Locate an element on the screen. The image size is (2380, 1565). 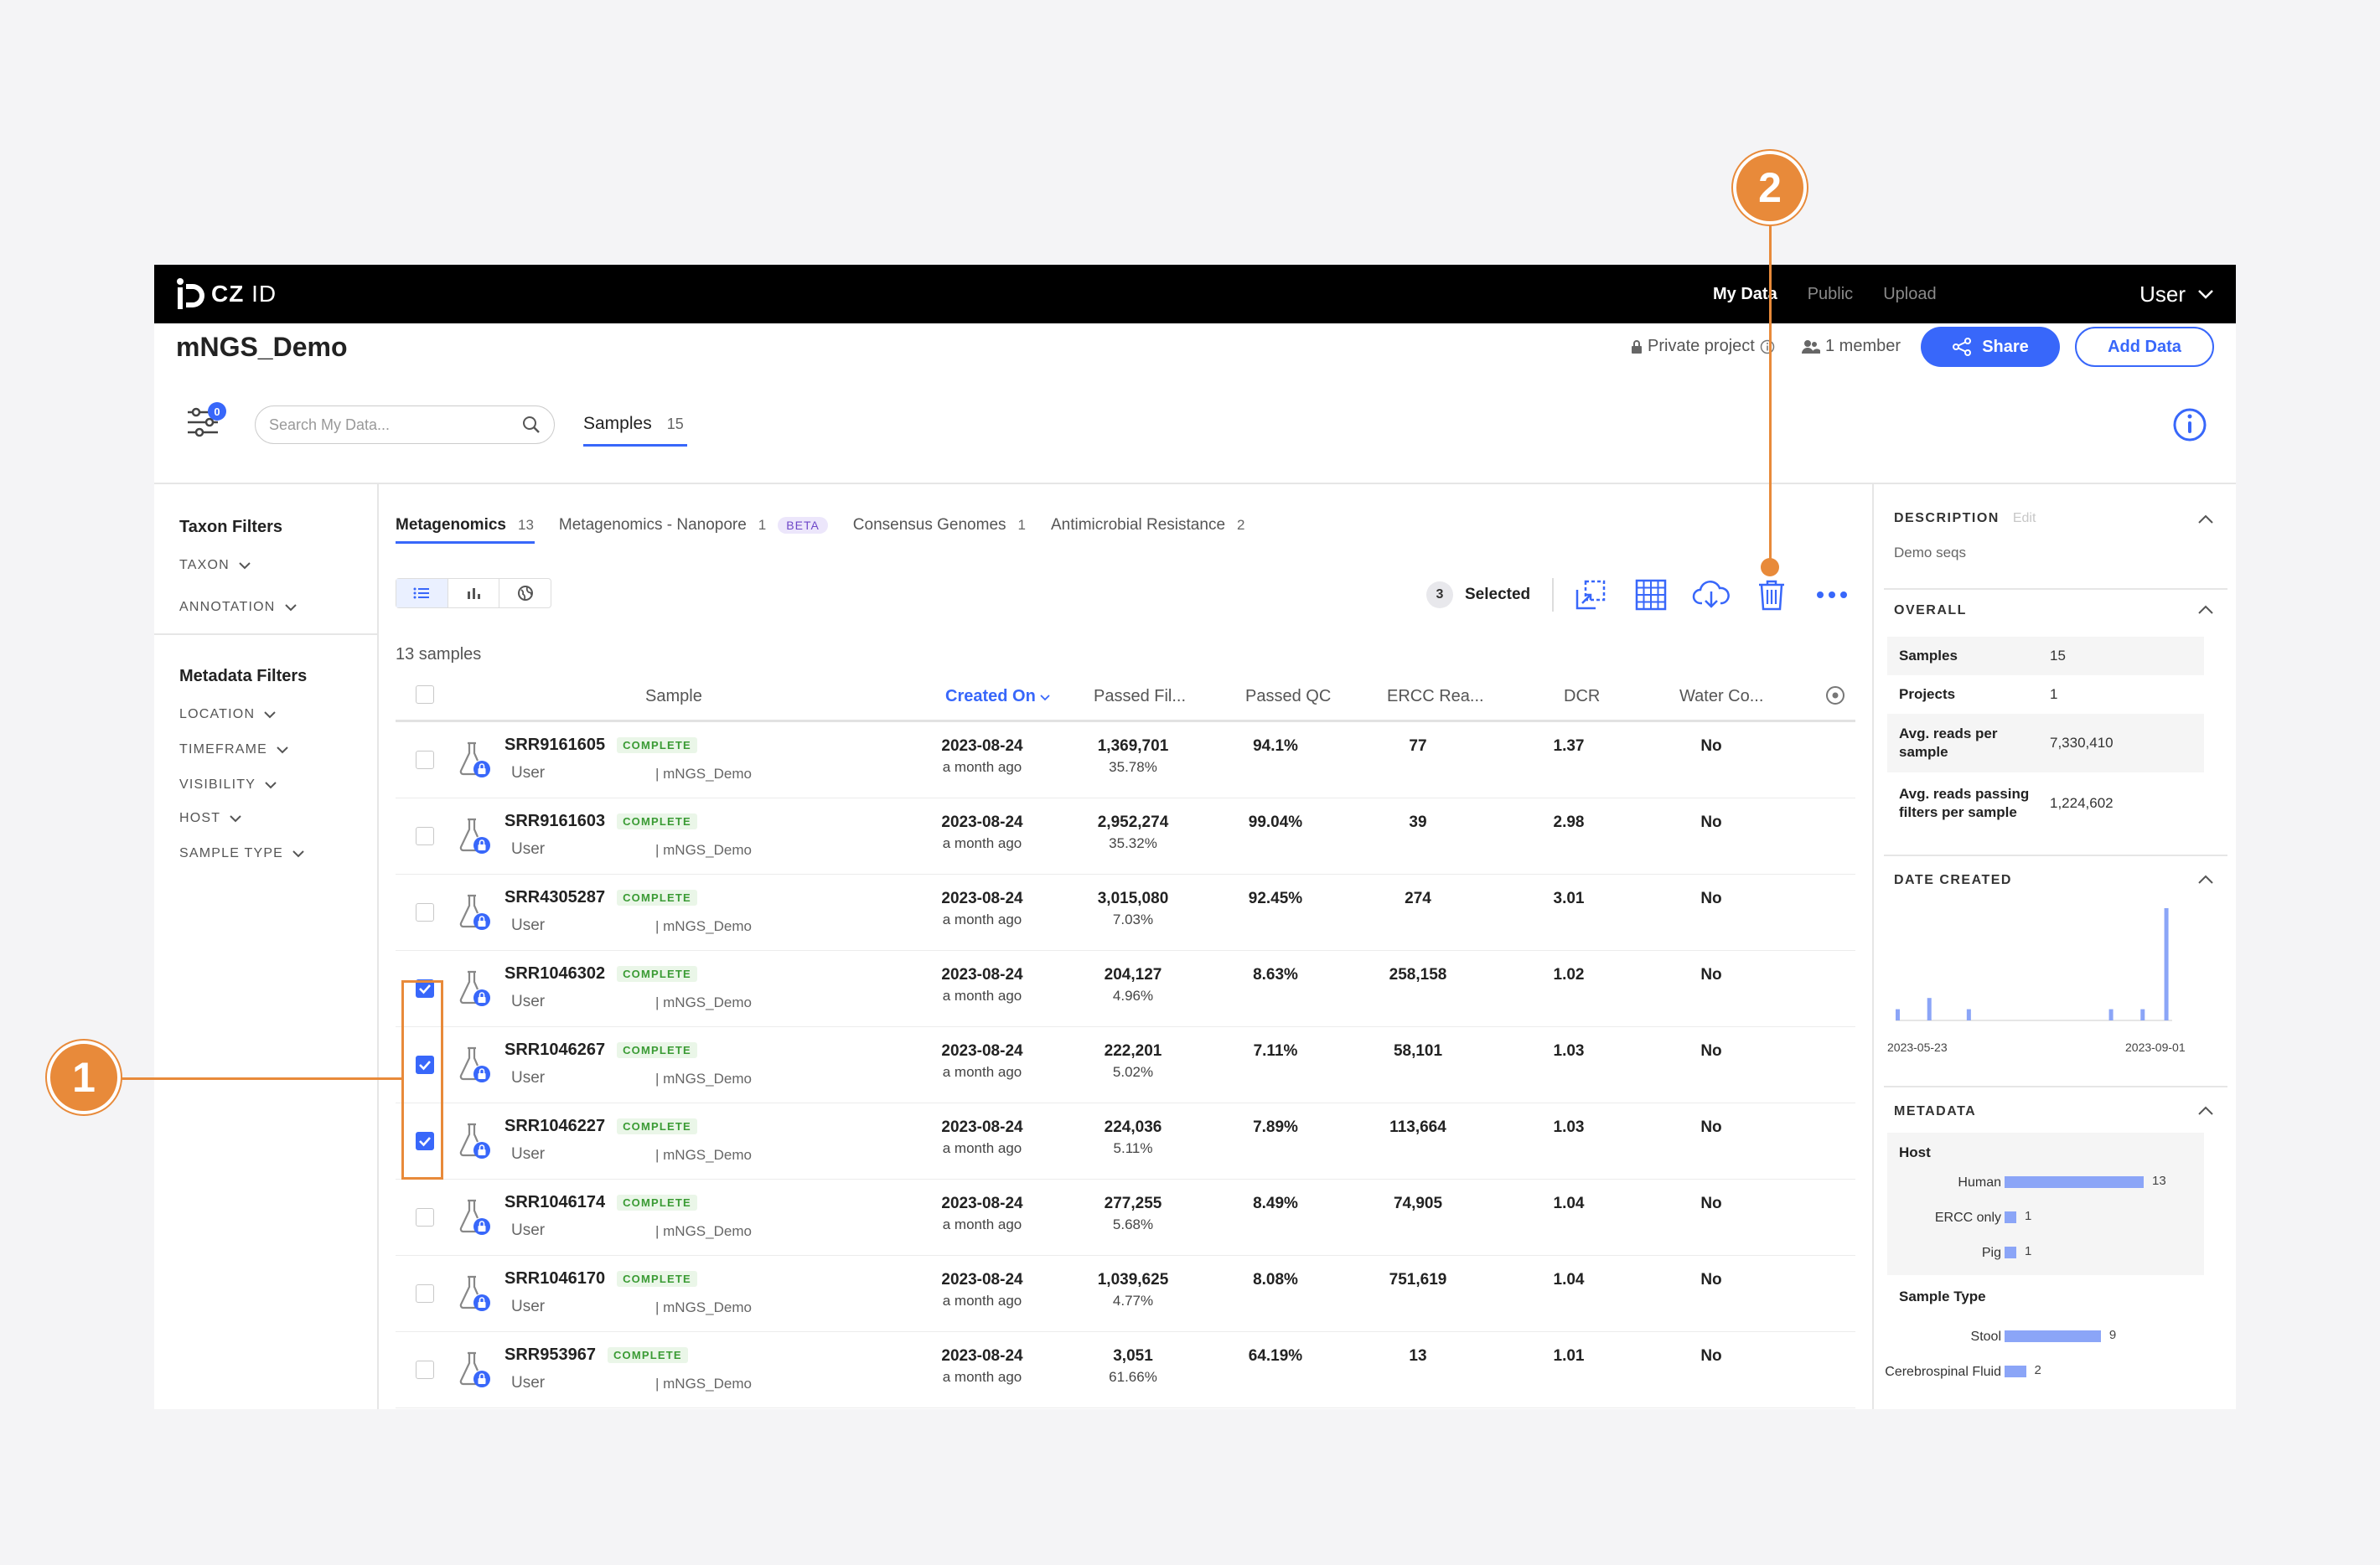
col-passed-qc: Passed QC is located at coordinates (1288, 696).